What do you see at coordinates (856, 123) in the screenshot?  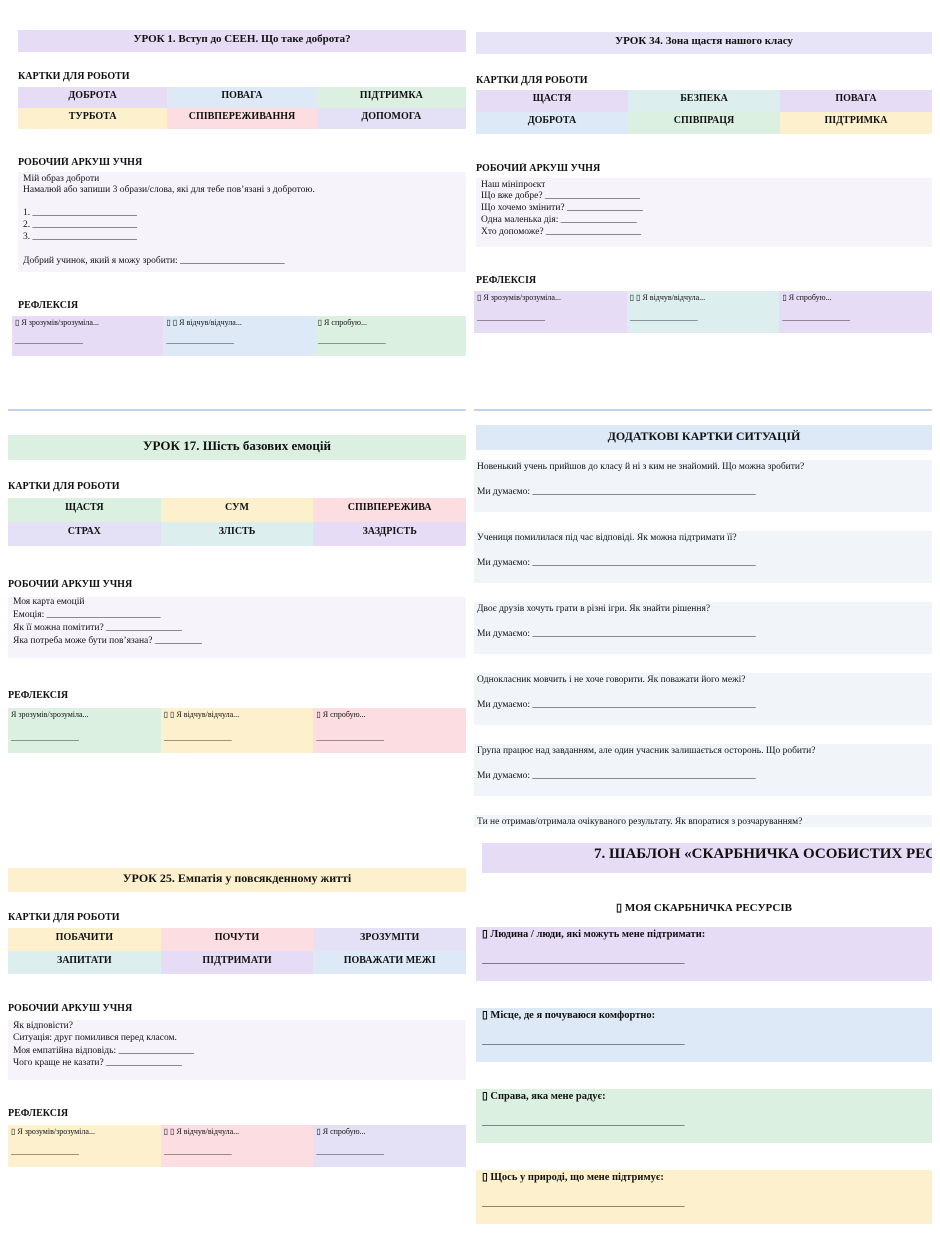 I see `card: ПІДТРИМКА` at bounding box center [856, 123].